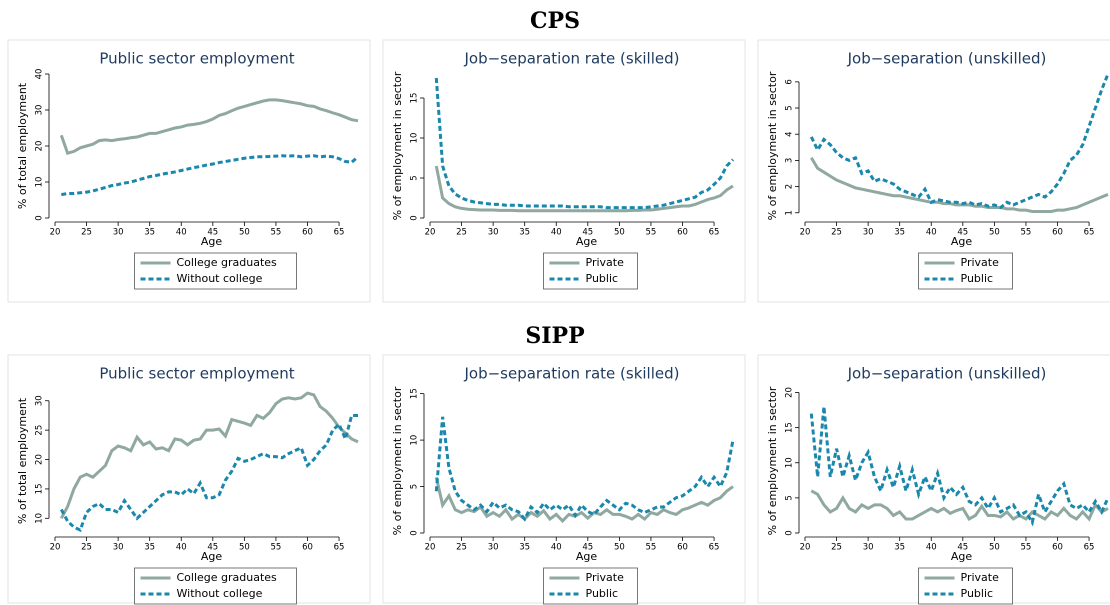  Describe the element at coordinates (790, 134) in the screenshot. I see `y-tick-label: 4` at that location.